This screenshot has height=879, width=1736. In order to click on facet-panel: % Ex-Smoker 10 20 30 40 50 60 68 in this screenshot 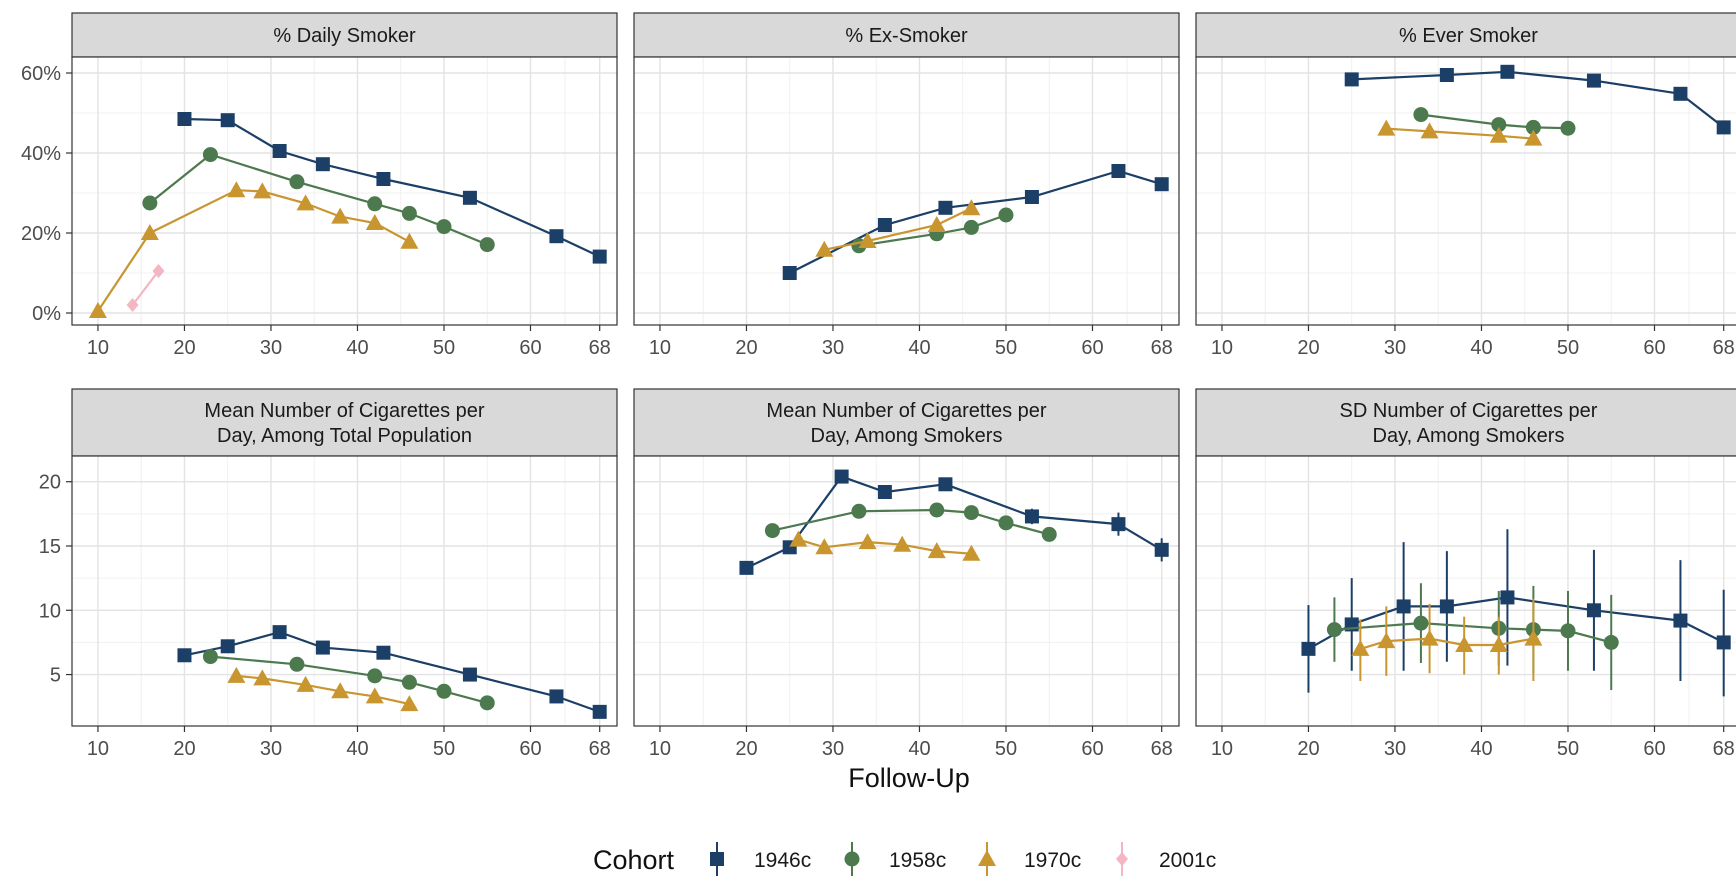, I will do `click(906, 185)`.